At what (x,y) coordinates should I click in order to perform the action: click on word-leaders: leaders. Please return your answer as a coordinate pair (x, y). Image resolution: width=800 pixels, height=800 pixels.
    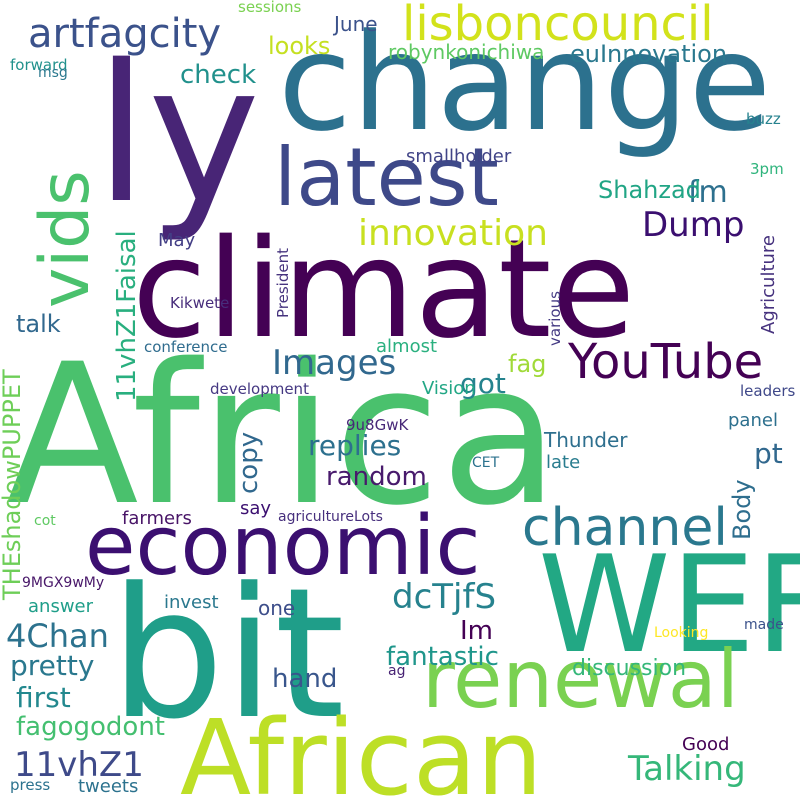
    Looking at the image, I should click on (768, 391).